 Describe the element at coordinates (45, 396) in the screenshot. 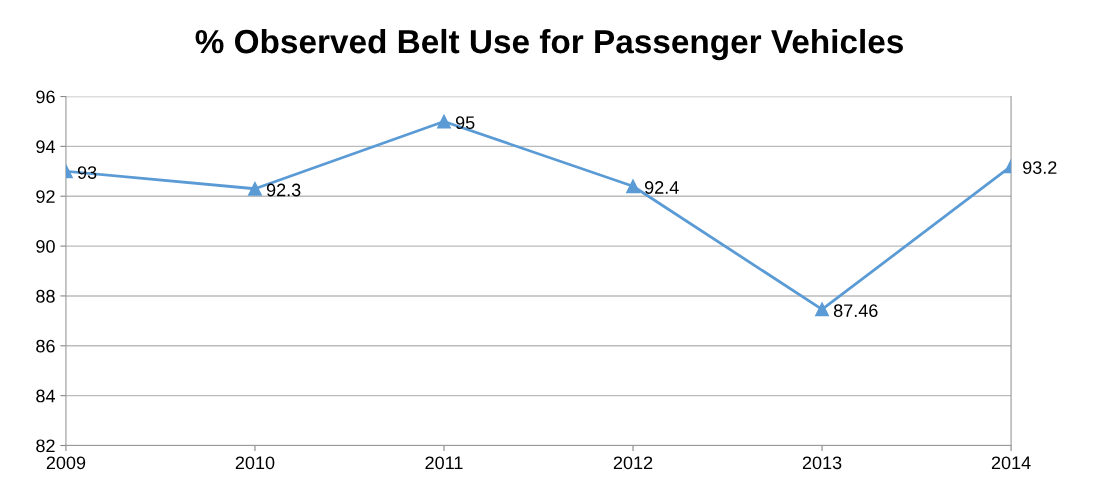

I see `y-tick-label: 84` at that location.